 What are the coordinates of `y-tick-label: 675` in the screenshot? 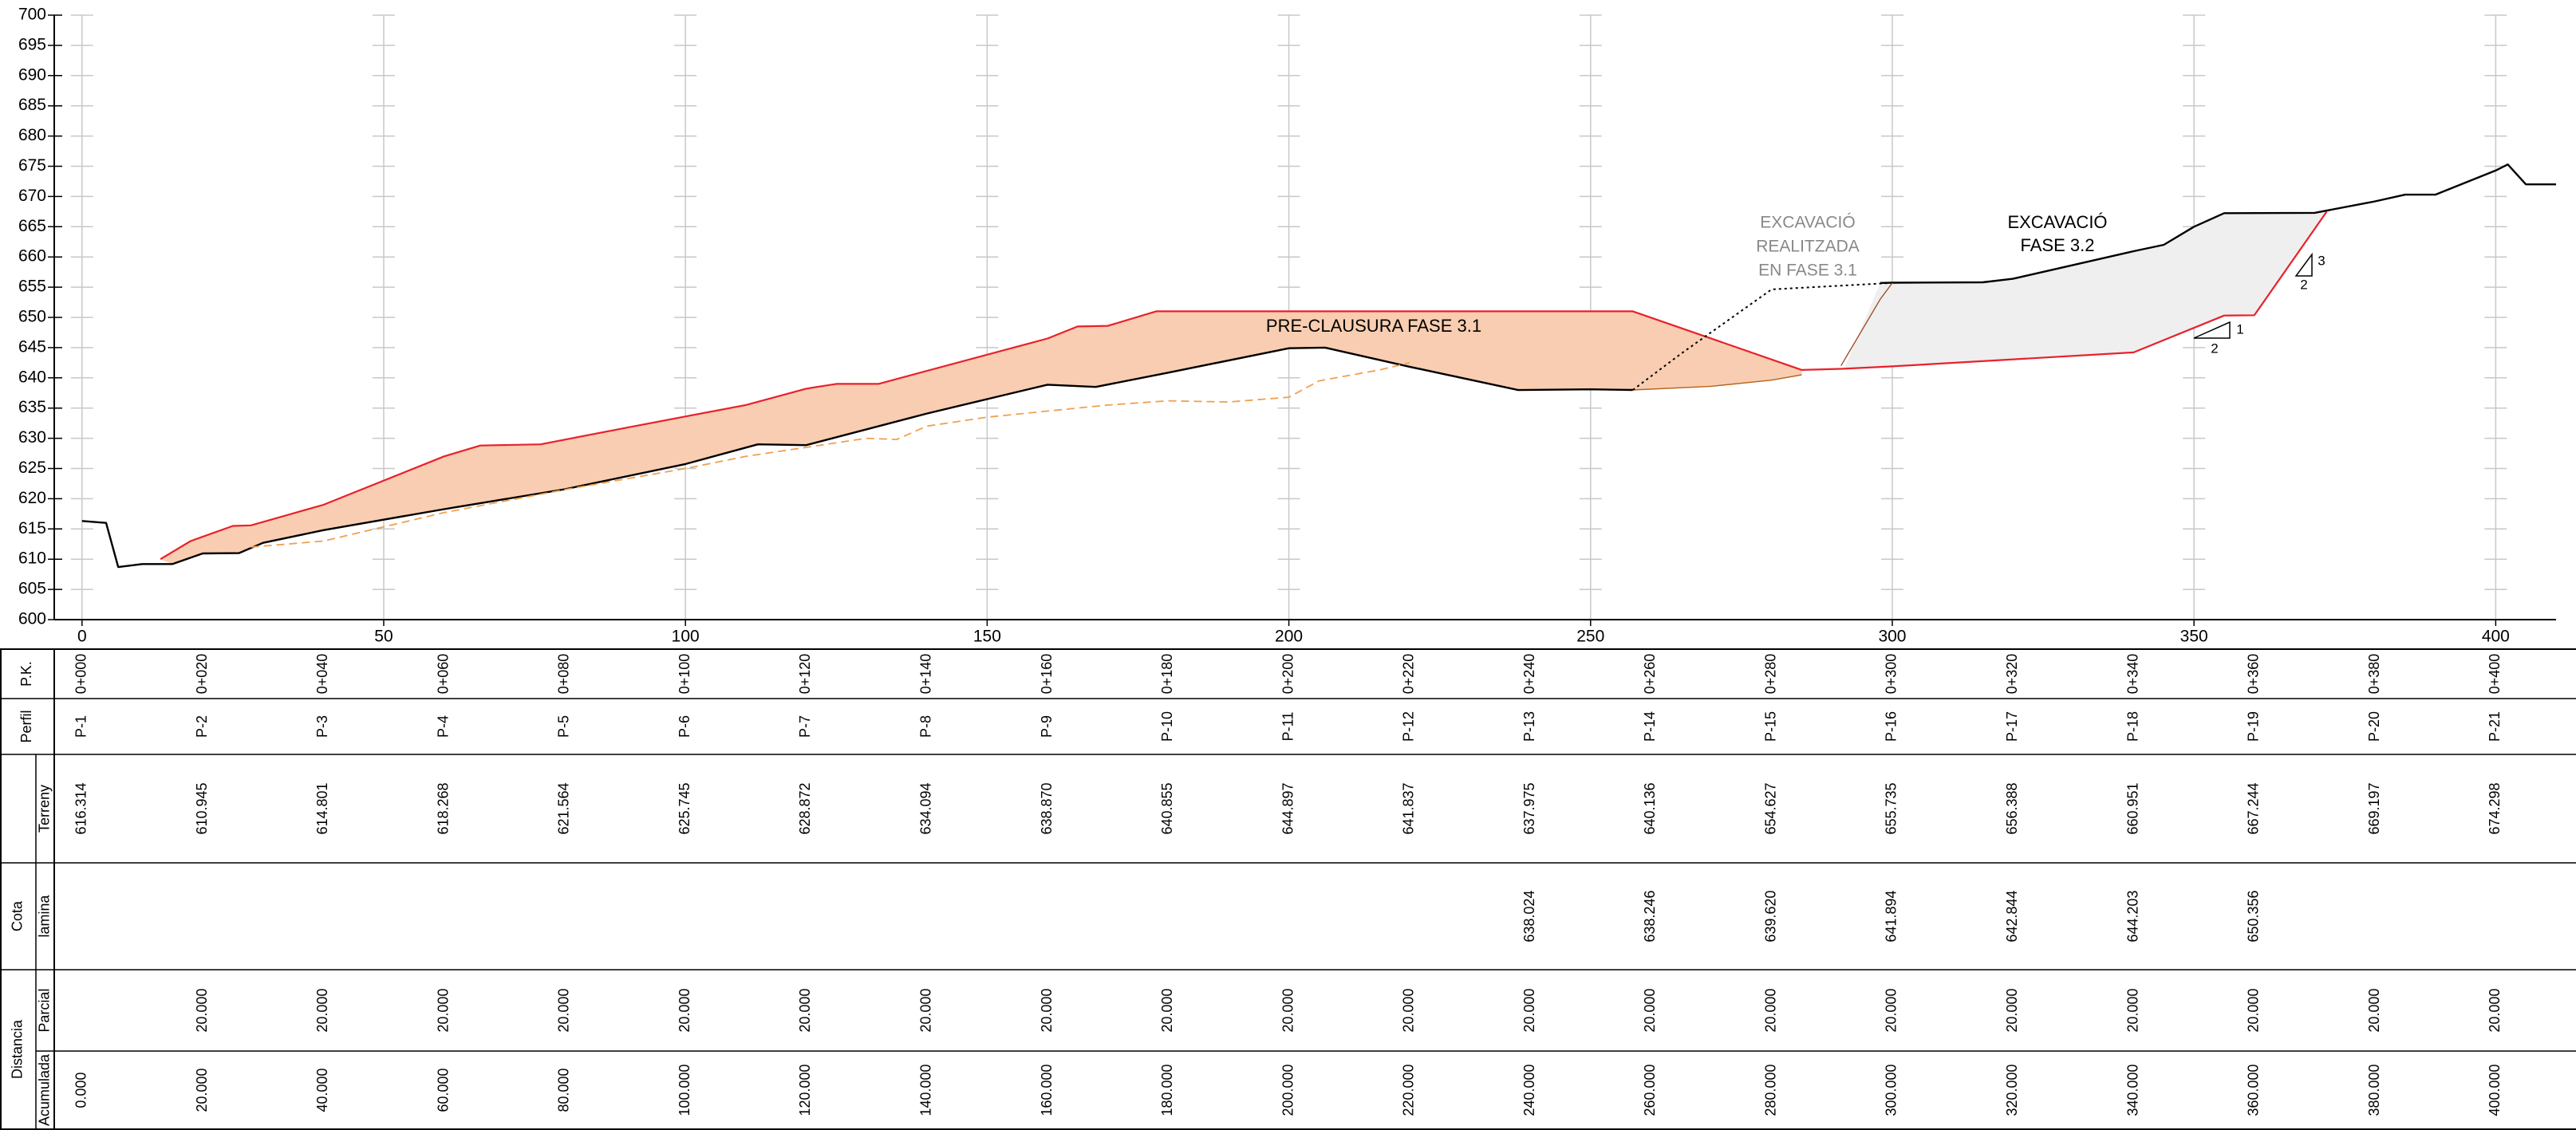 It's located at (32, 166).